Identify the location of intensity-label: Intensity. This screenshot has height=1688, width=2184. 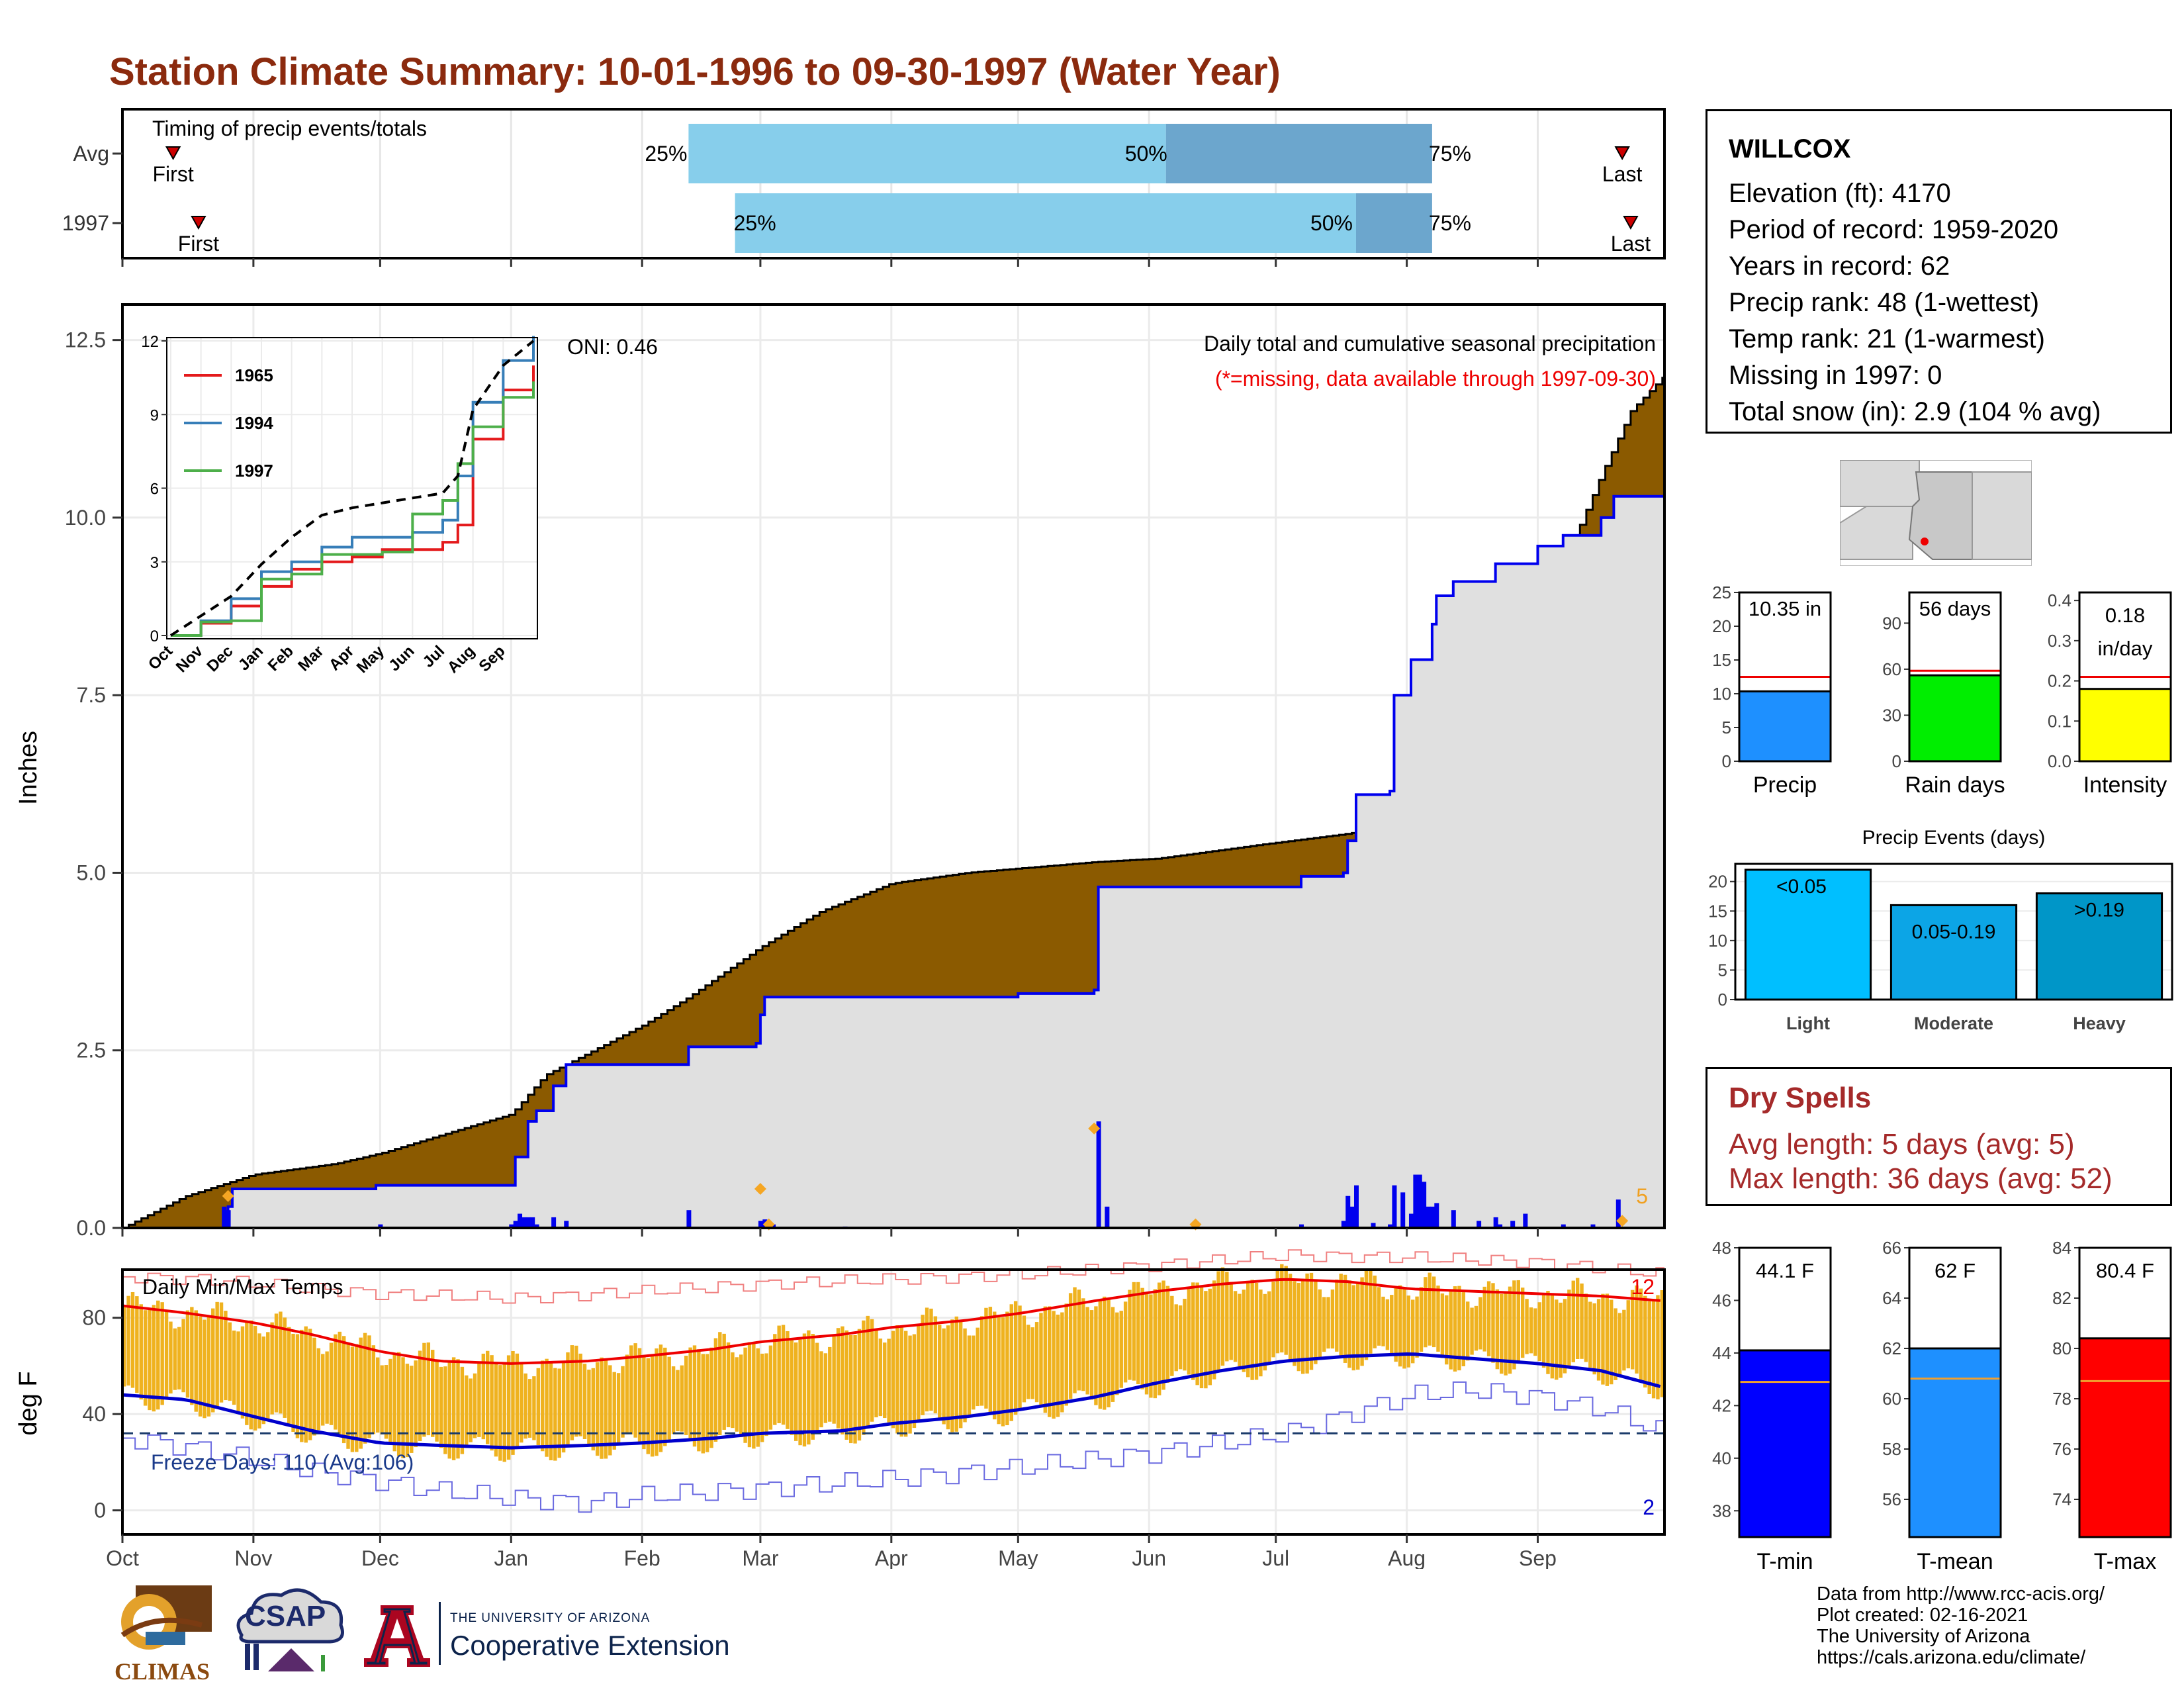
(2125, 785).